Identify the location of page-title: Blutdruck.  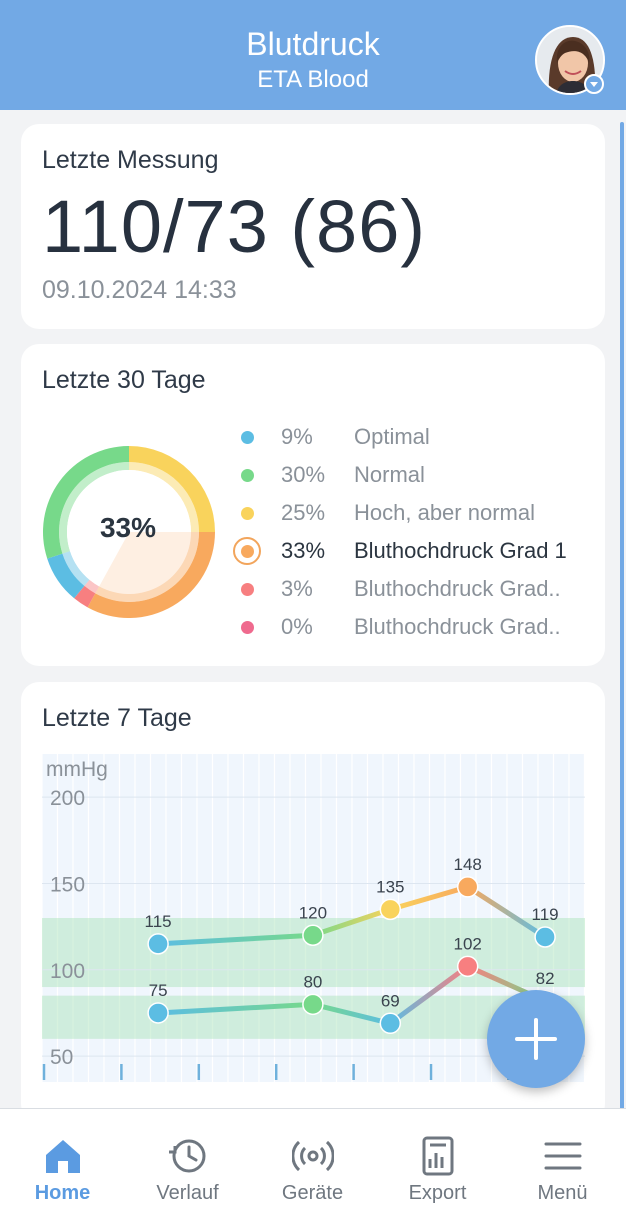
(313, 44).